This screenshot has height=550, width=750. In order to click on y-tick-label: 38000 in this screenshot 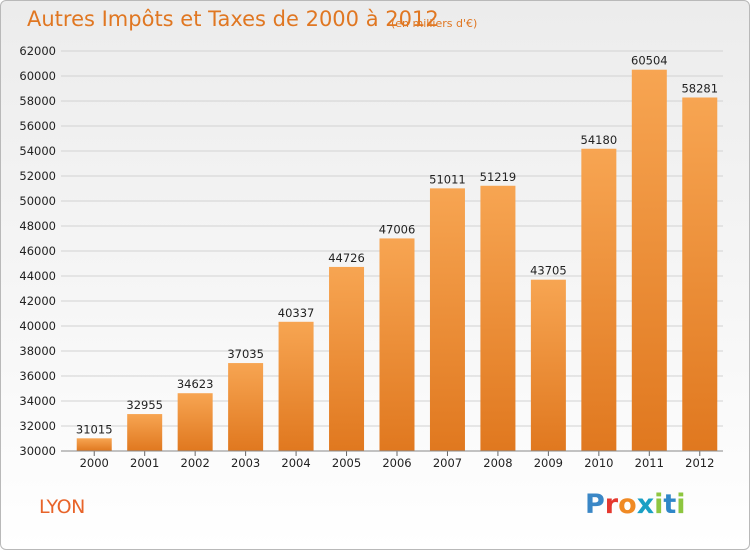, I will do `click(37, 351)`.